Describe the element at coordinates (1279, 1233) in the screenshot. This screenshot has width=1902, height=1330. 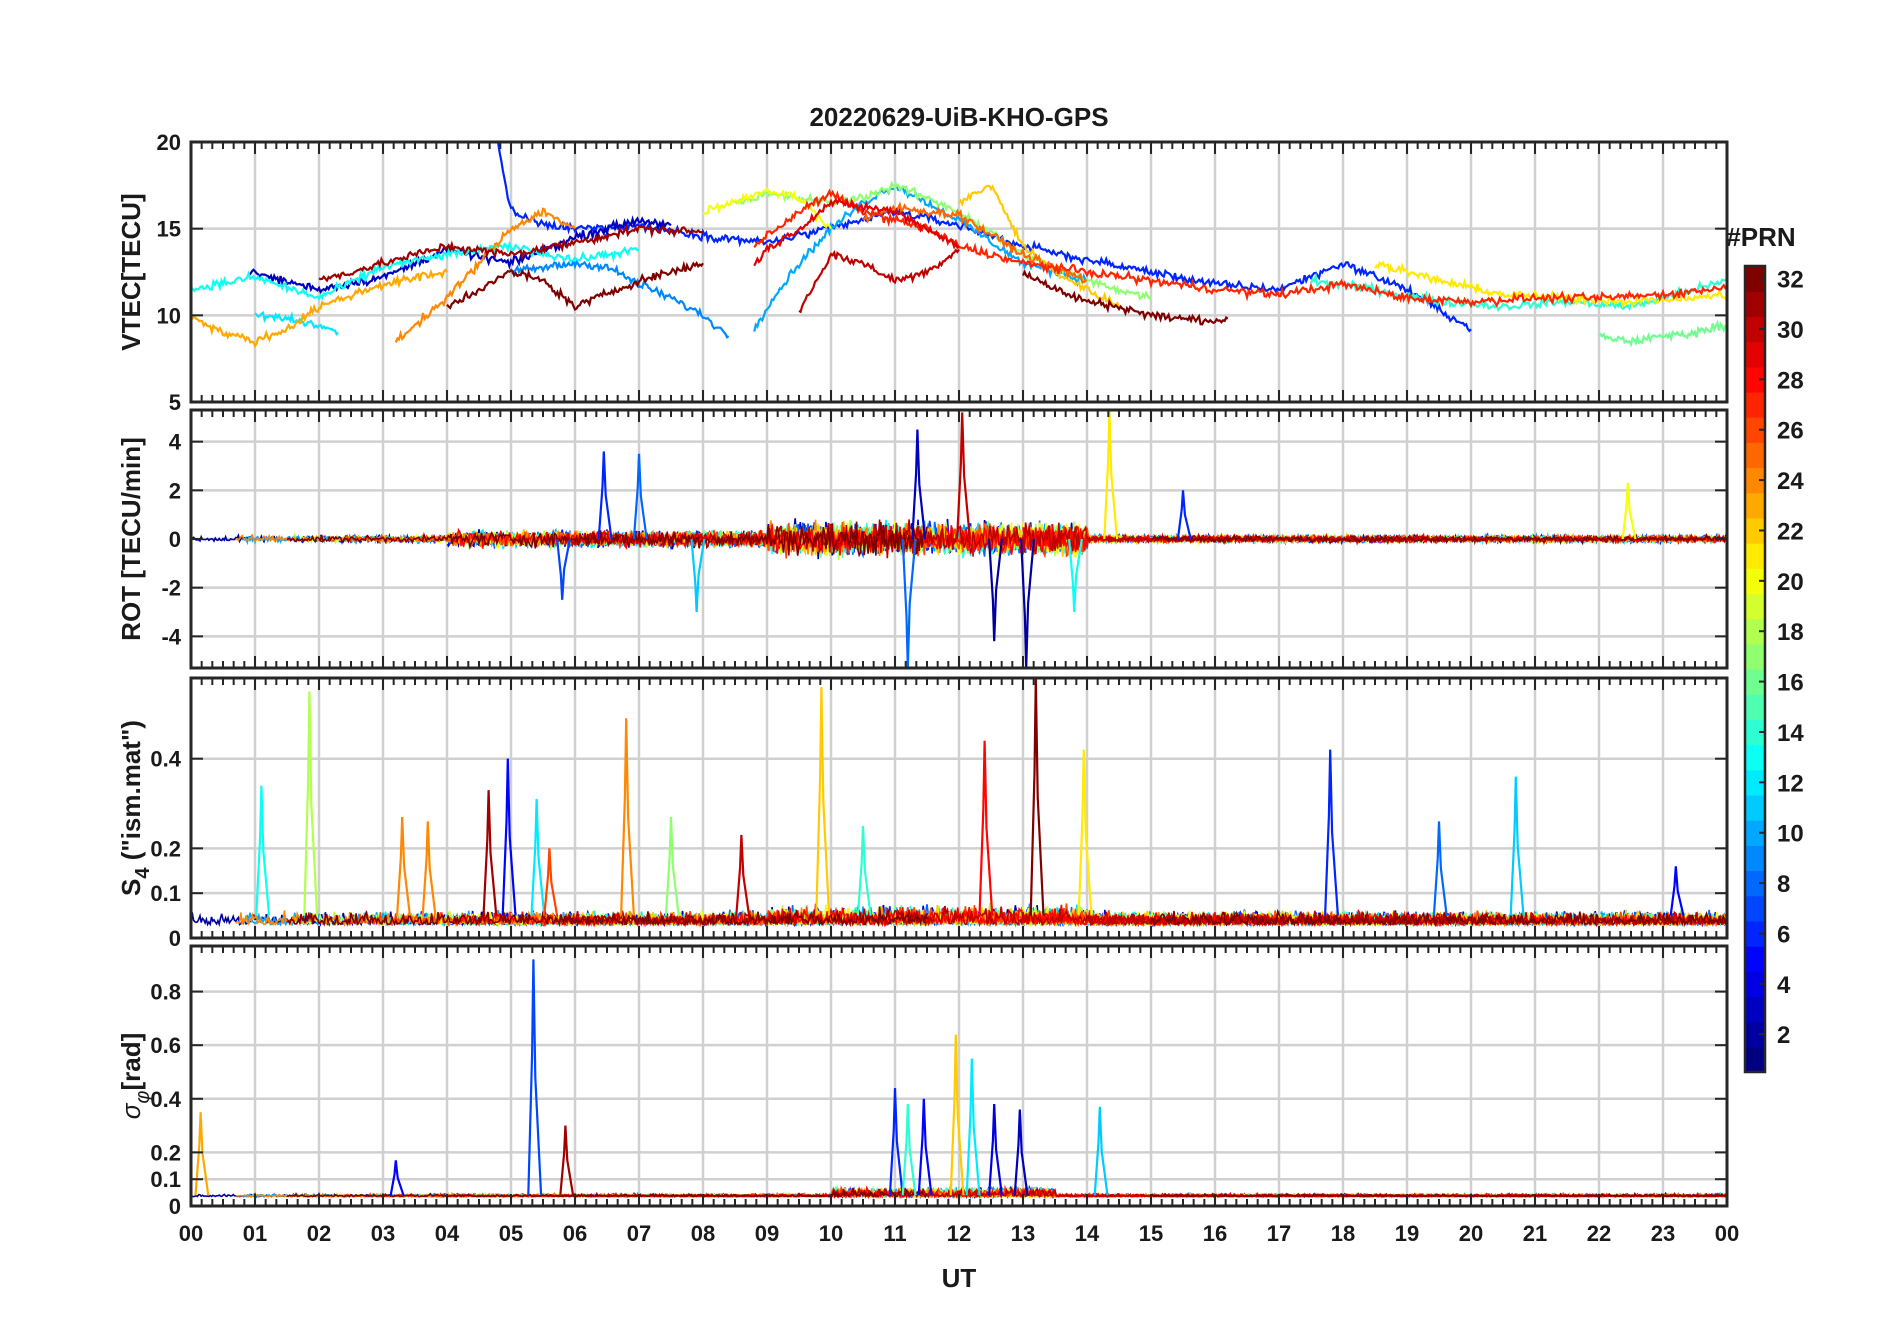
I see `x-tick-label: 17` at that location.